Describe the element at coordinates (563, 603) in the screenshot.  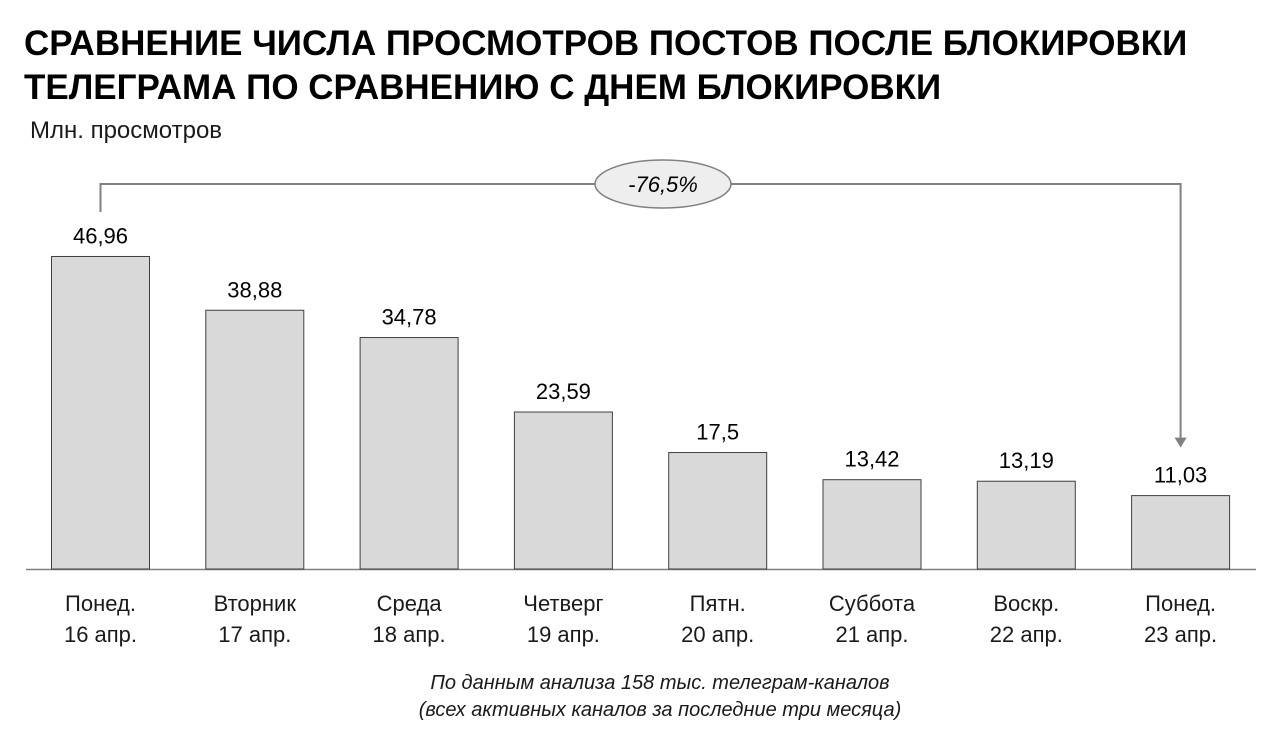
I see `category-label-4-line-1: Четверг` at that location.